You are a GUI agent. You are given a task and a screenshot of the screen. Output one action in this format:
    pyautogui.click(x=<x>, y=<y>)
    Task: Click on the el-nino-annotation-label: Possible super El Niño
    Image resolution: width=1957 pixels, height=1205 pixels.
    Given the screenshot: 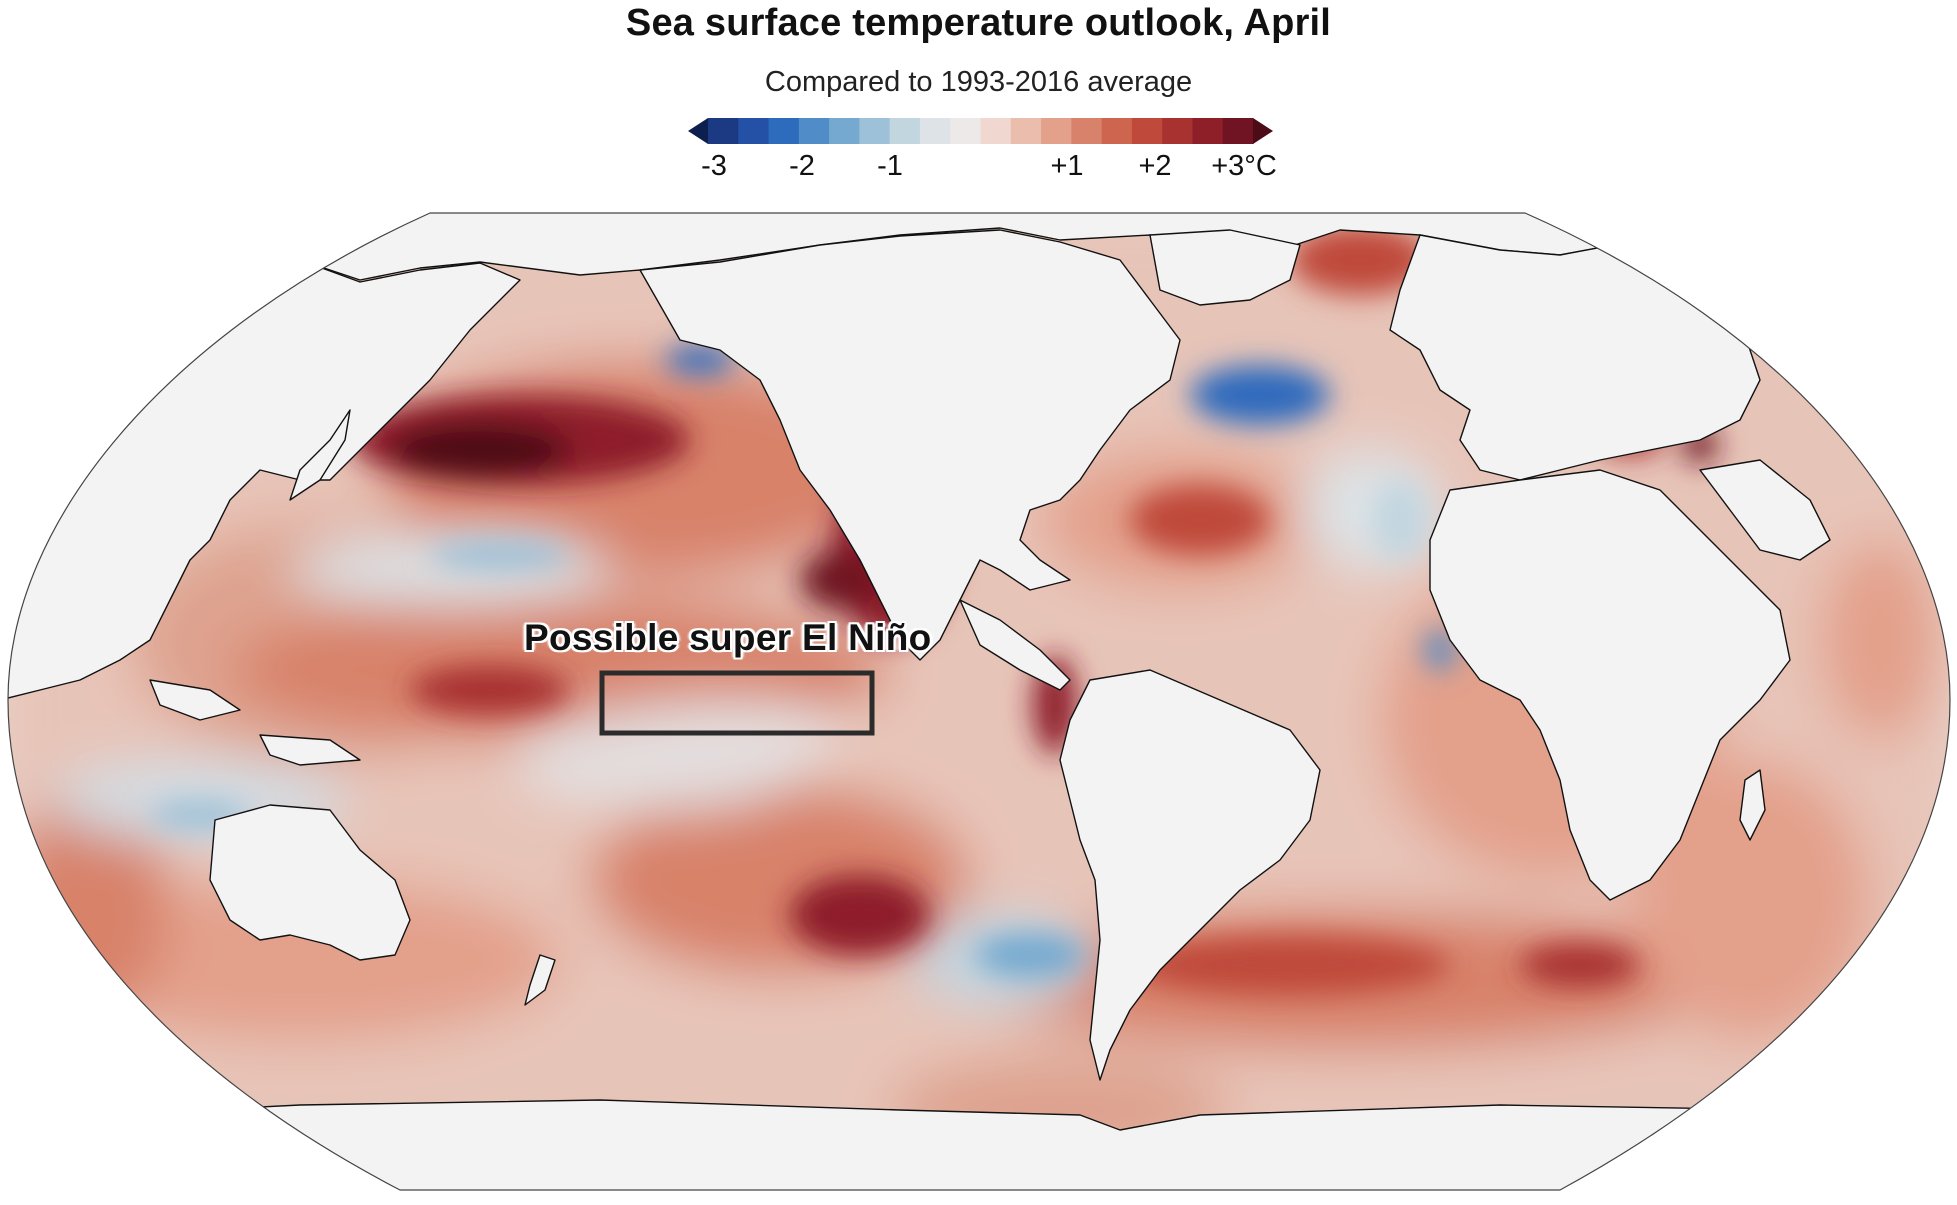 What is the action you would take?
    pyautogui.click(x=728, y=637)
    